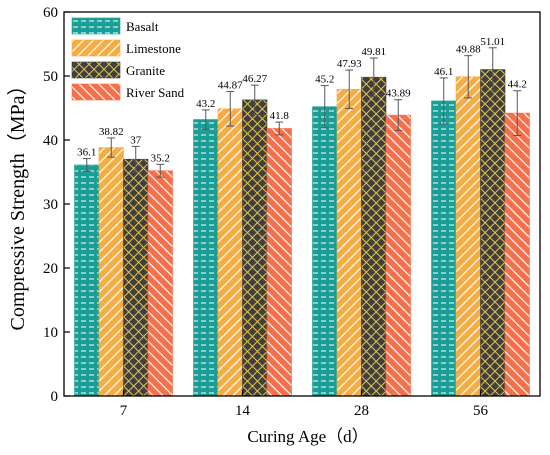 Image resolution: width=550 pixels, height=455 pixels. Describe the element at coordinates (492, 42) in the screenshot. I see `data-label: 51.01` at that location.